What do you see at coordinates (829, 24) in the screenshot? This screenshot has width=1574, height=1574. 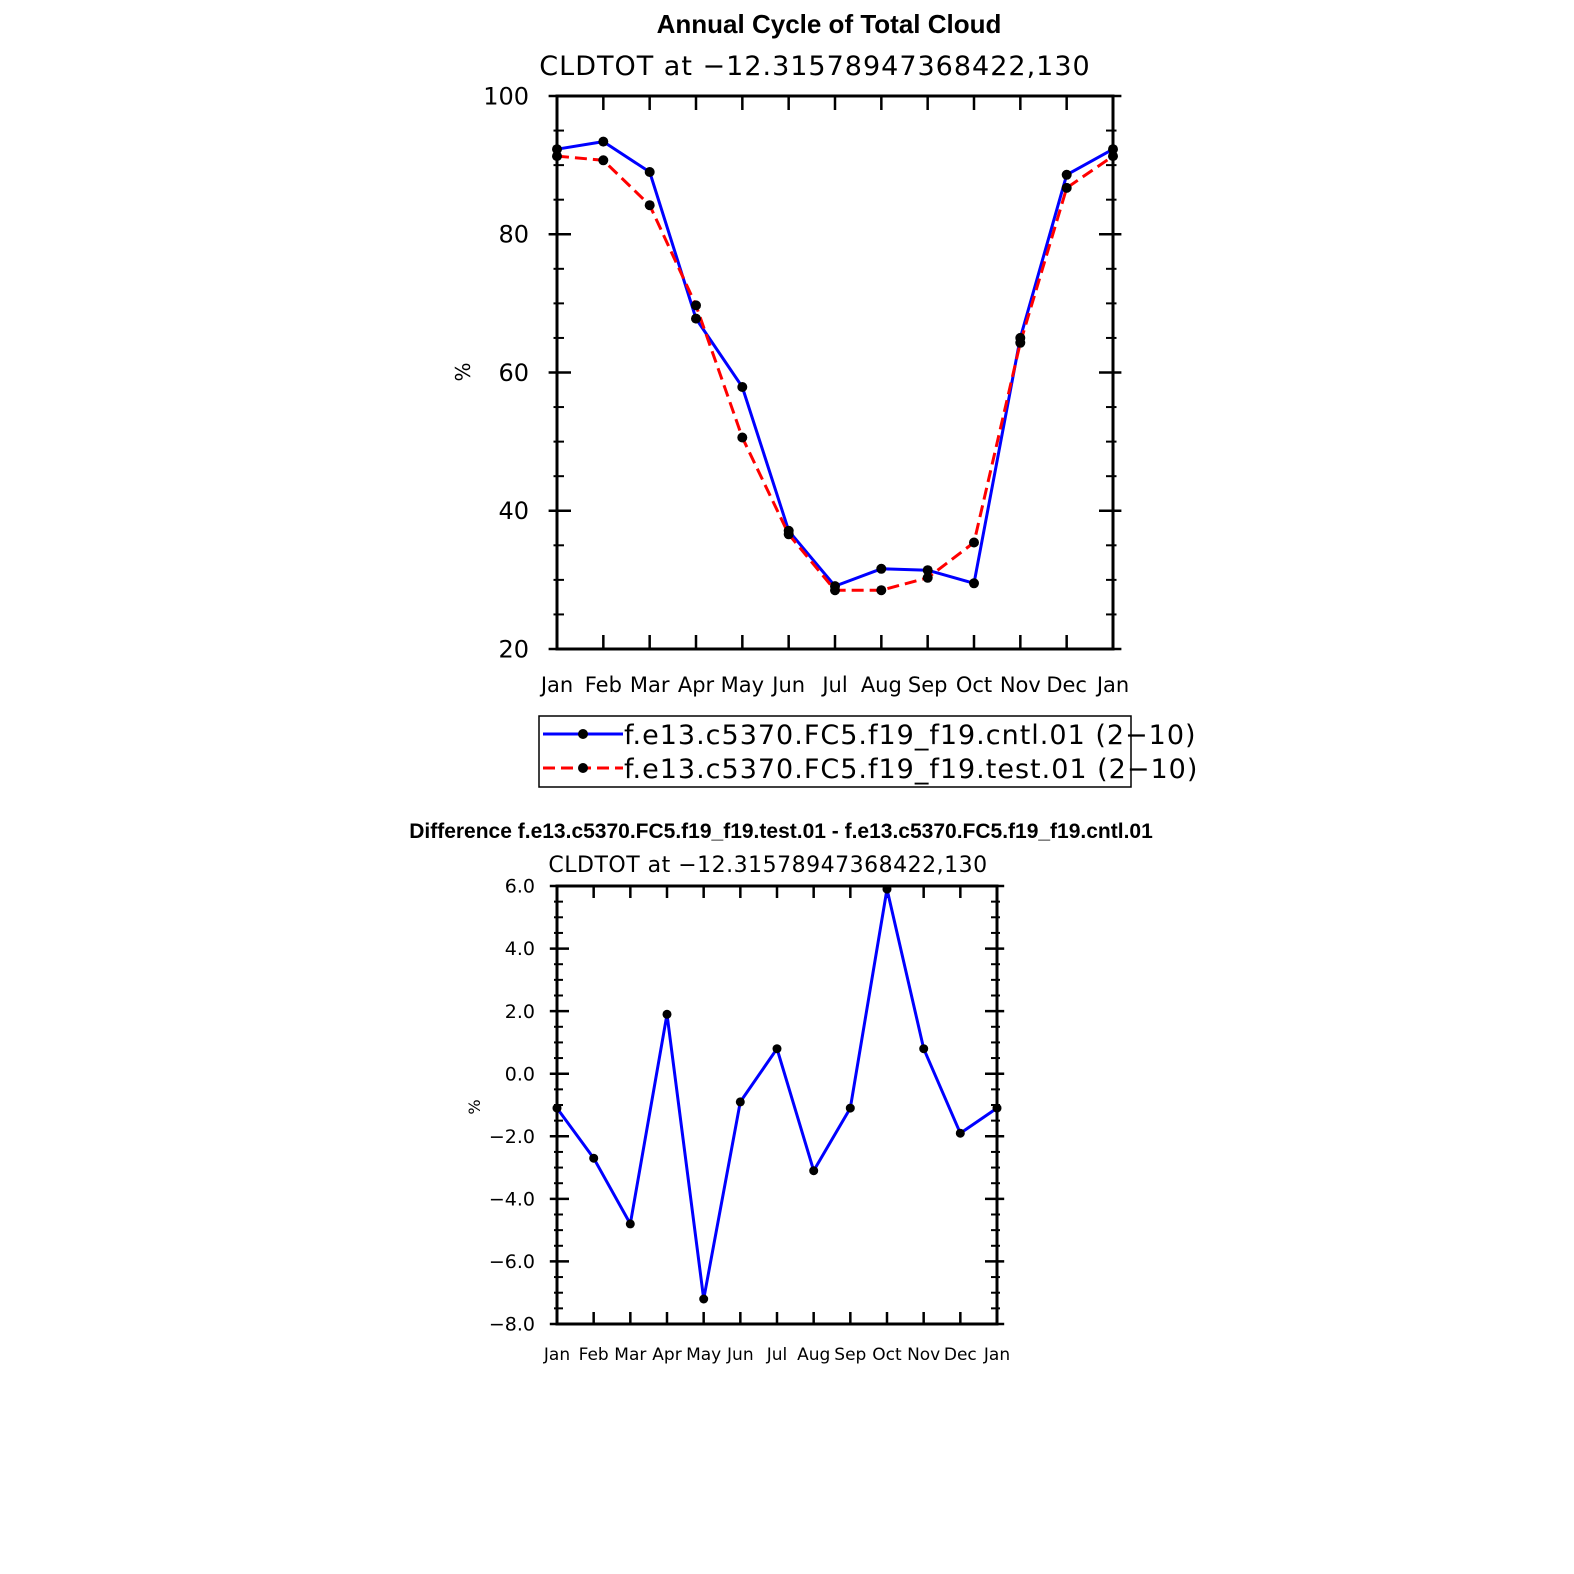 I see `chart-title: Annual Cycle of Total Cloud` at bounding box center [829, 24].